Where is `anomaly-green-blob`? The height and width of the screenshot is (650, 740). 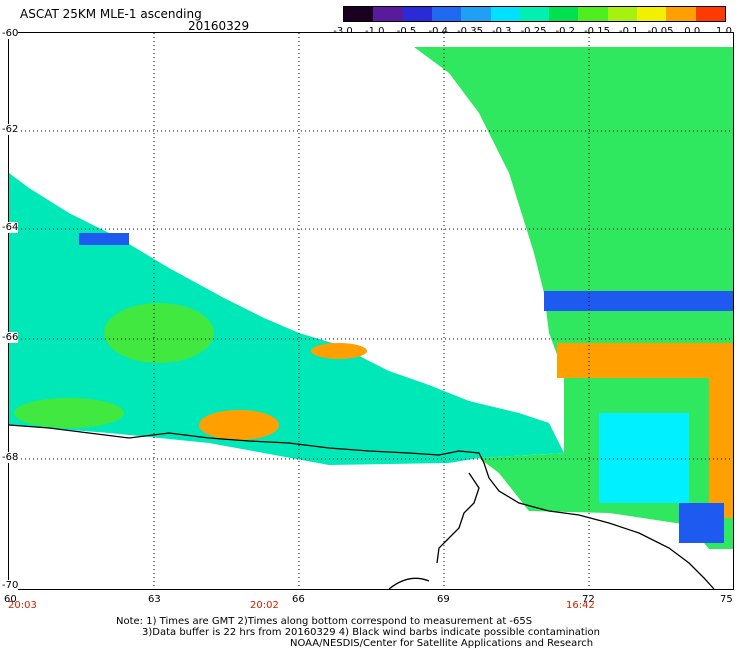
anomaly-green-blob is located at coordinates (159, 333).